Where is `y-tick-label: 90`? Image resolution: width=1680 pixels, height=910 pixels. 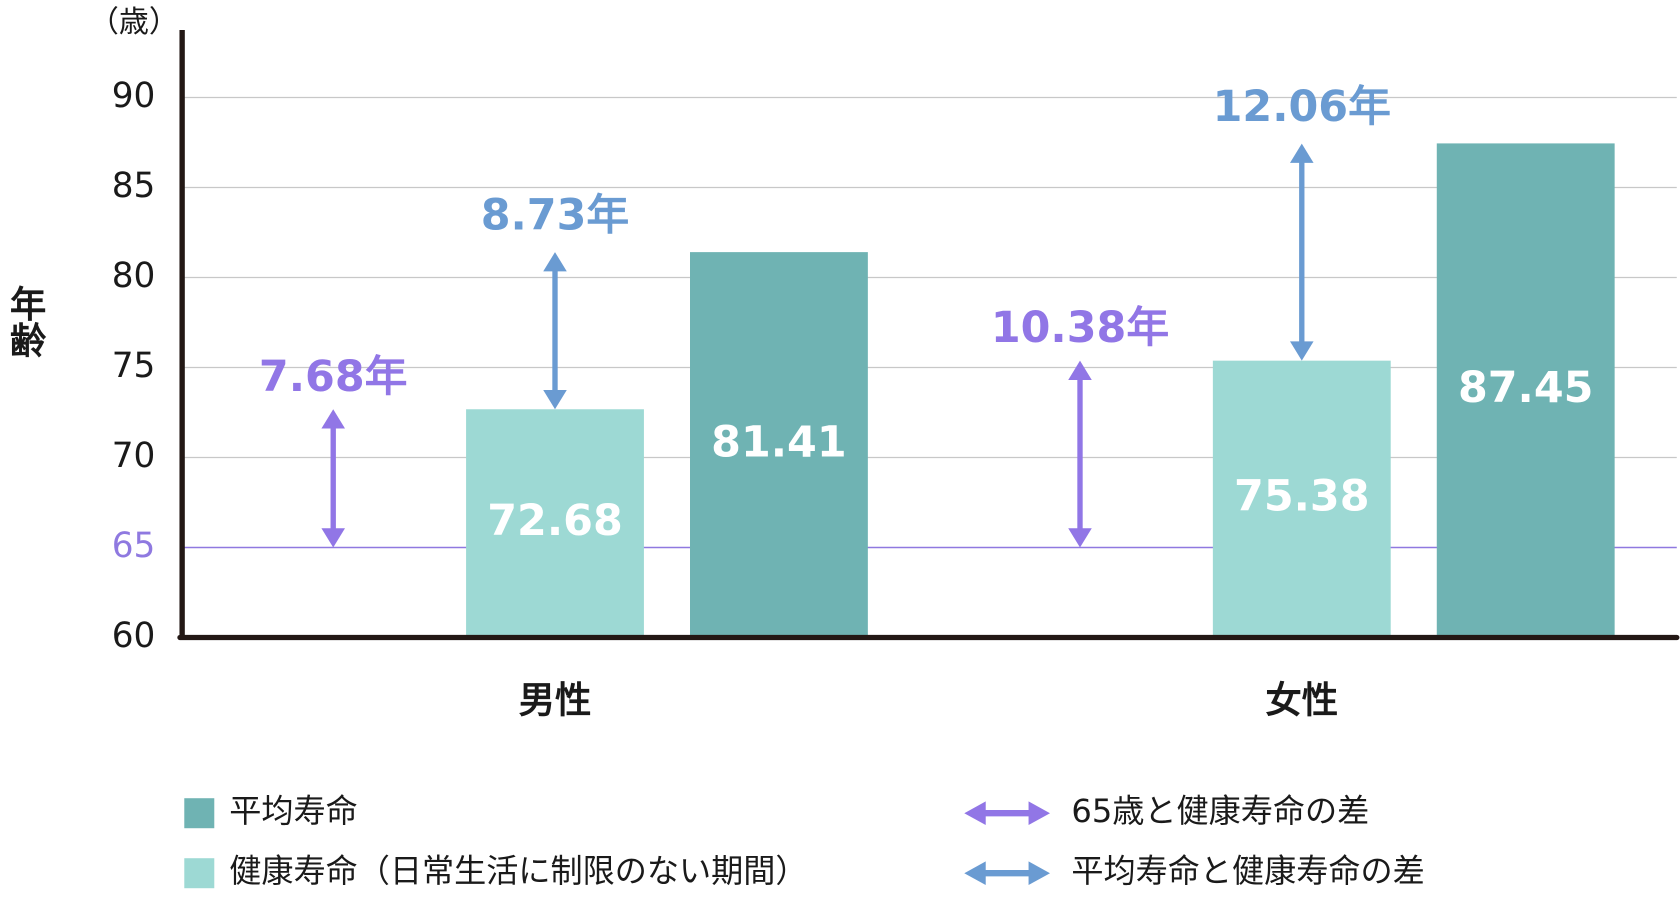
y-tick-label: 90 is located at coordinates (134, 96).